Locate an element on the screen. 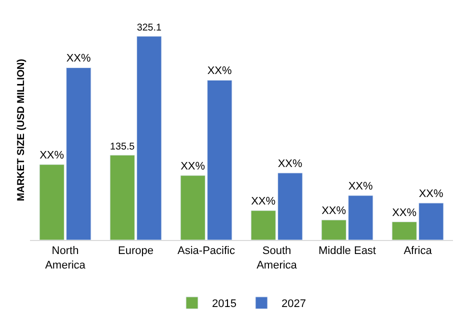  legend-label: 2027 is located at coordinates (293, 304).